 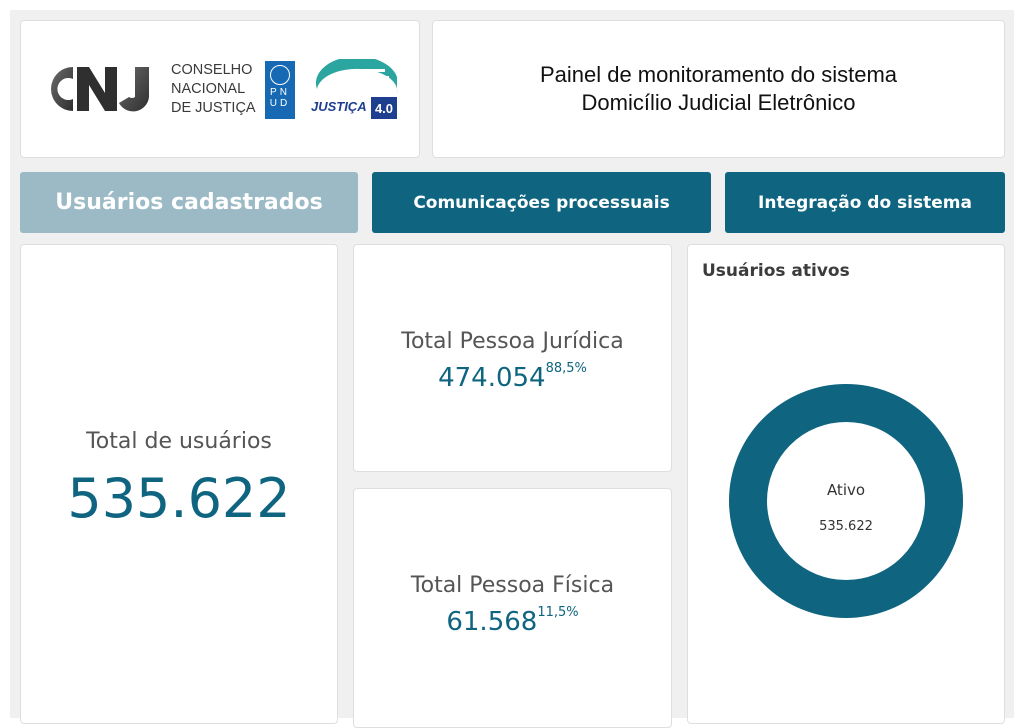 I want to click on pessoa-juridica-value-line: 474.05488,5%, so click(x=512, y=377).